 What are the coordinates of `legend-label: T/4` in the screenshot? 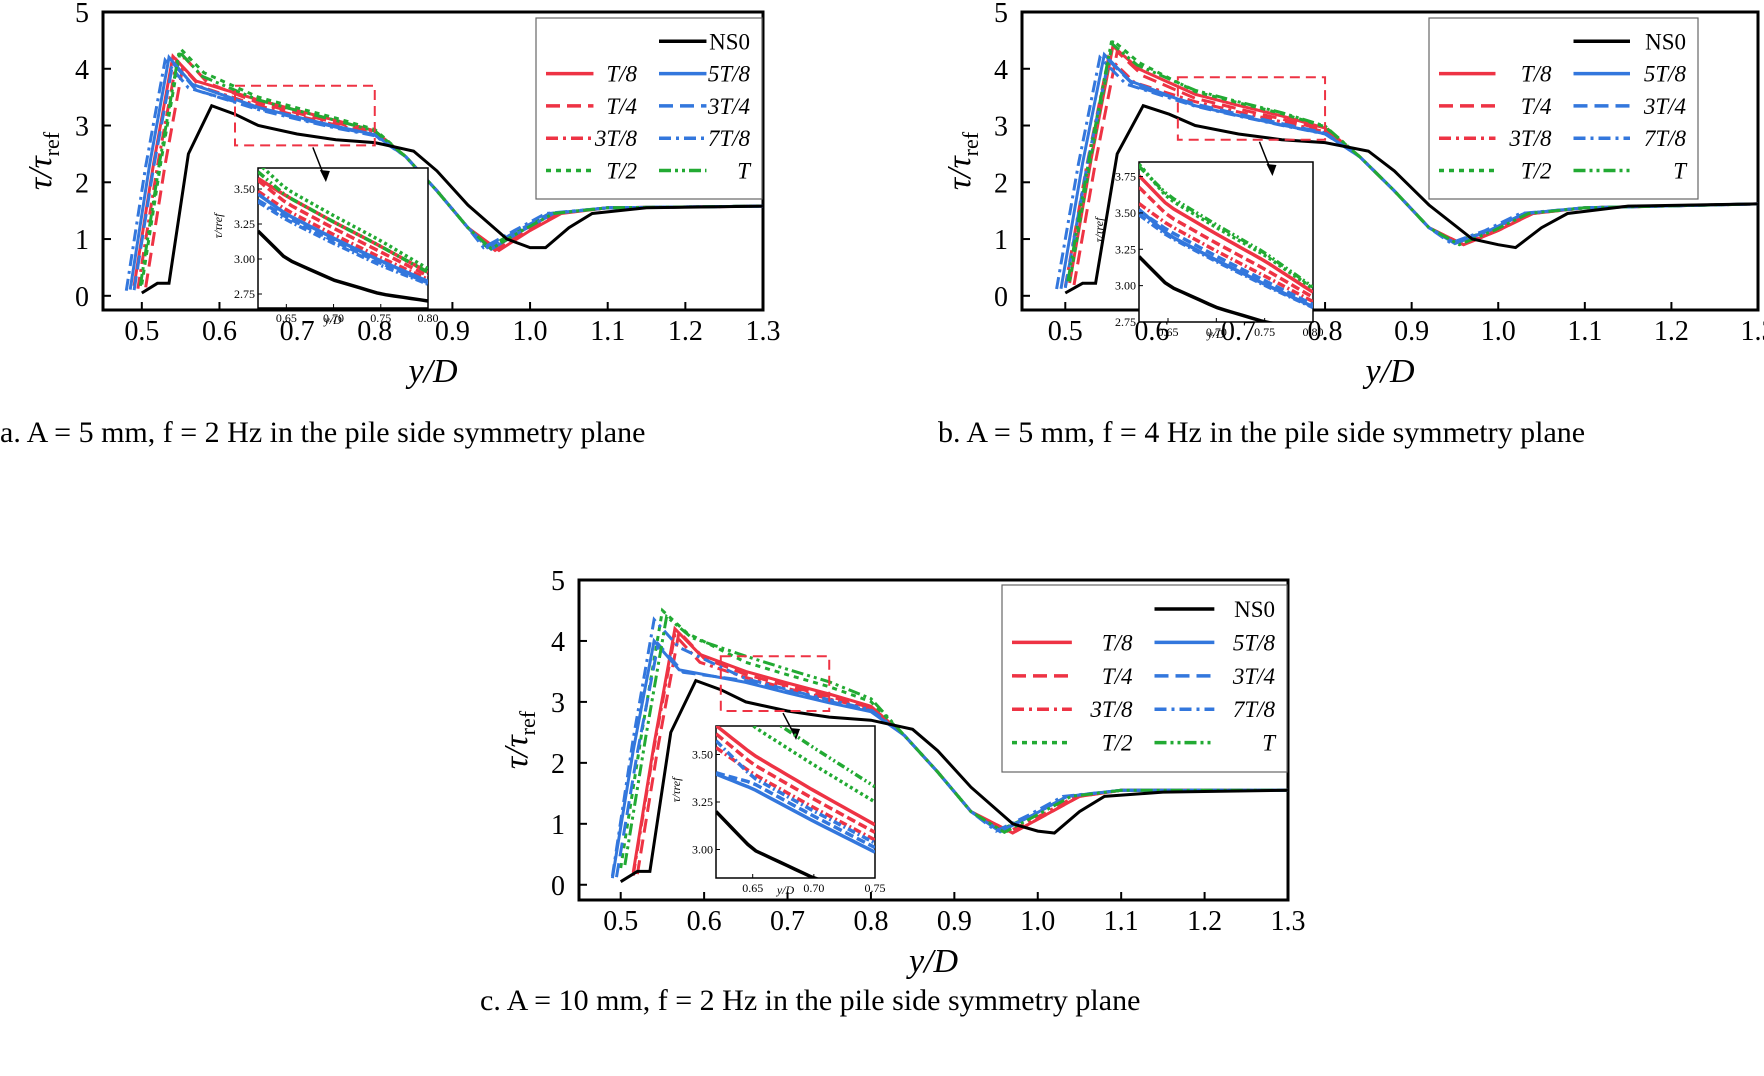 It's located at (1536, 106).